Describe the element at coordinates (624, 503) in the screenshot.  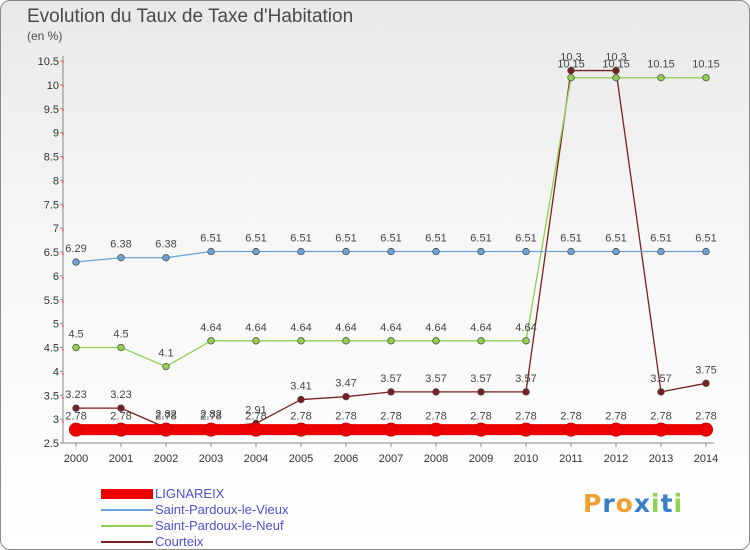
I see `brand-logo-letter: o` at that location.